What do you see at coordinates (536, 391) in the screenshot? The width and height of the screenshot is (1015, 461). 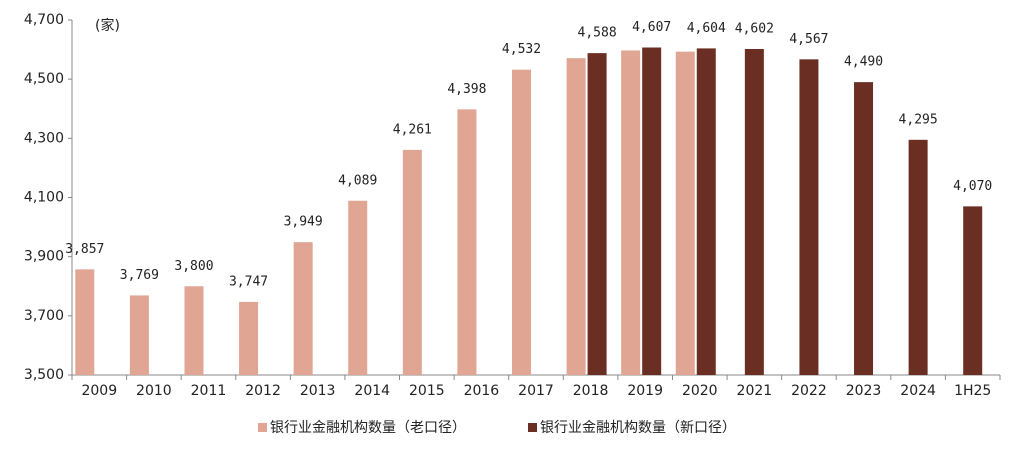 I see `x-tick-label: 2017` at bounding box center [536, 391].